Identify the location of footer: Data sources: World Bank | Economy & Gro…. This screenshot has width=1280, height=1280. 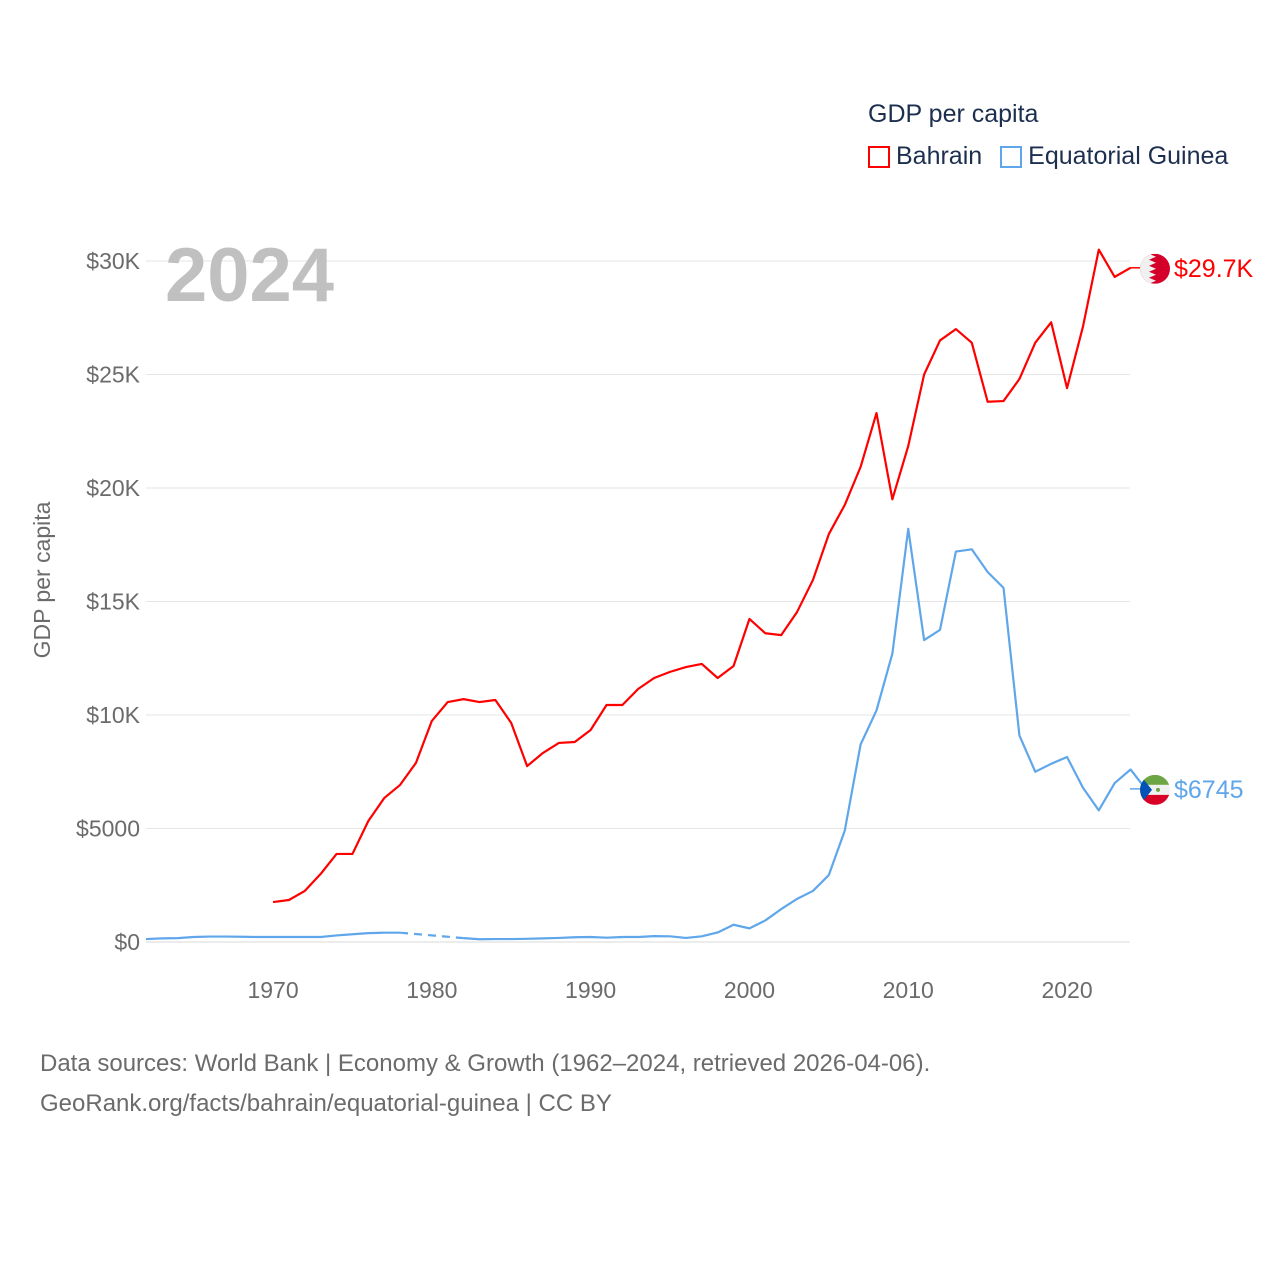
(485, 1084).